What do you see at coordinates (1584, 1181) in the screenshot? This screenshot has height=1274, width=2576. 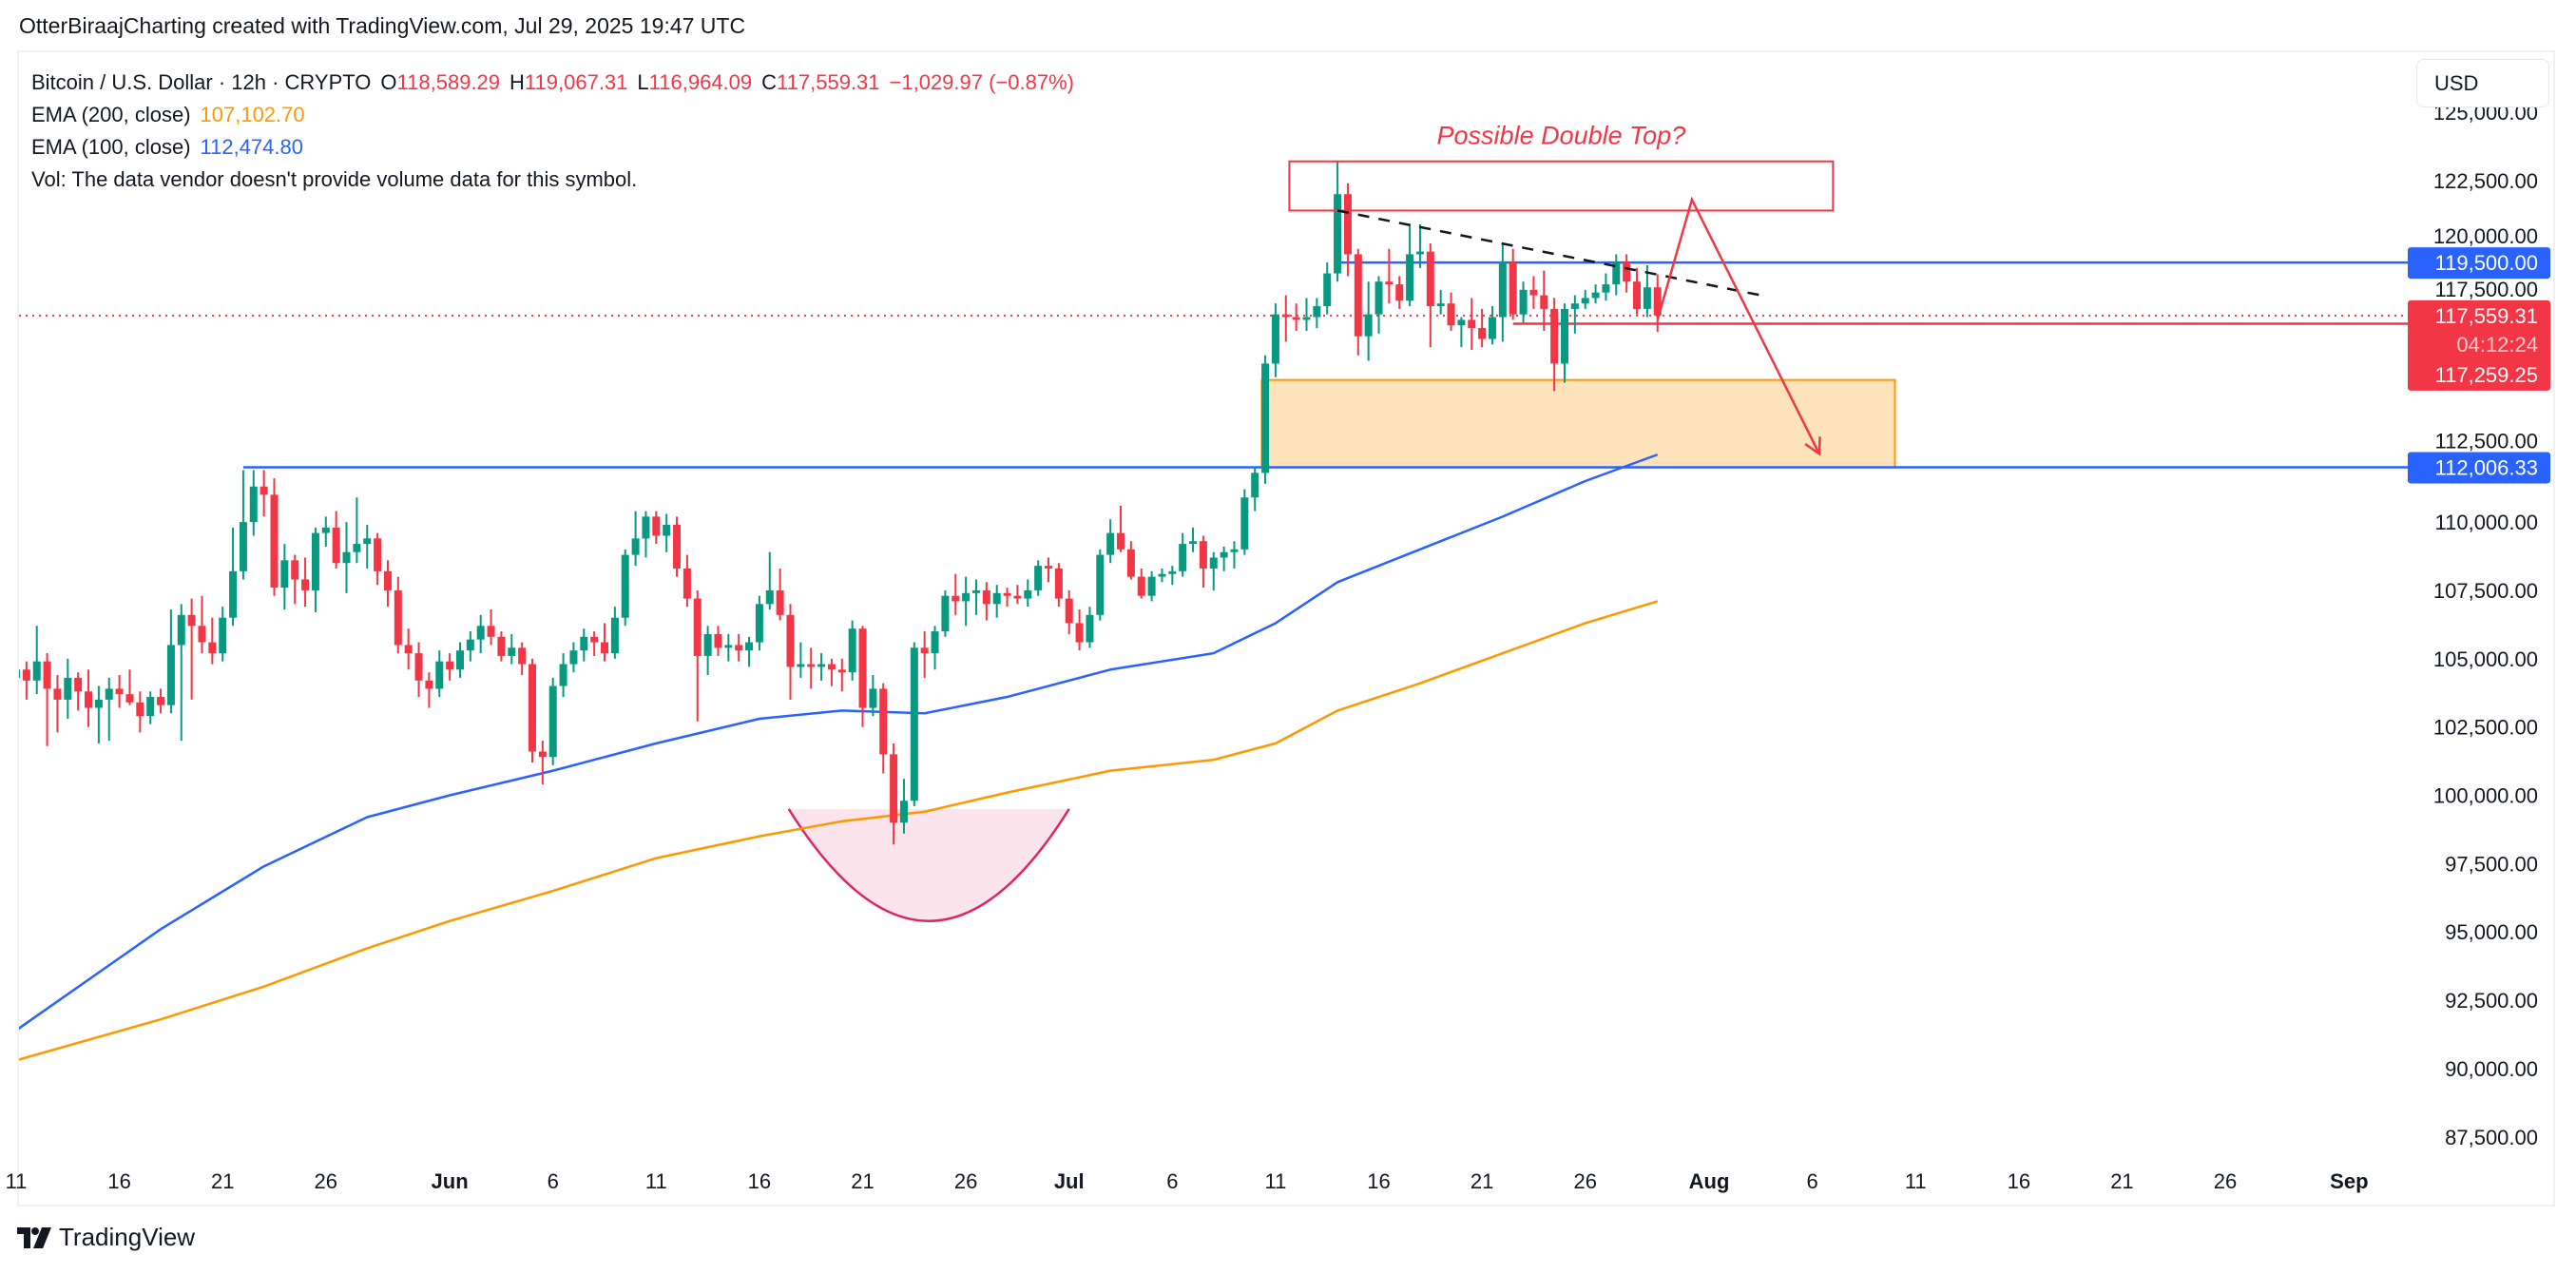 I see `time-tick-label: 26` at bounding box center [1584, 1181].